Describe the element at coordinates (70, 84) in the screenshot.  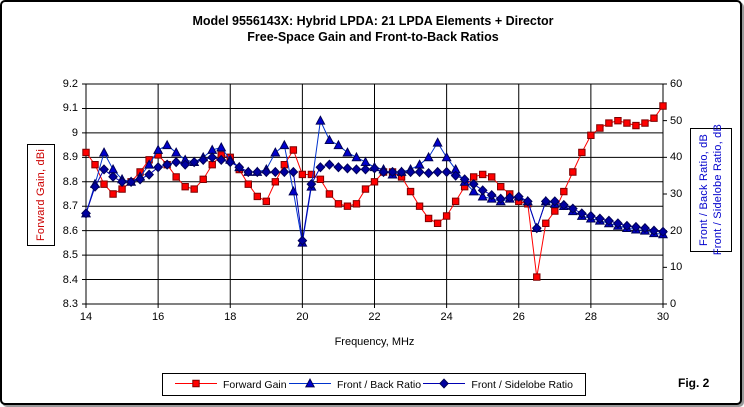
I see `tick-label: 9.2` at that location.